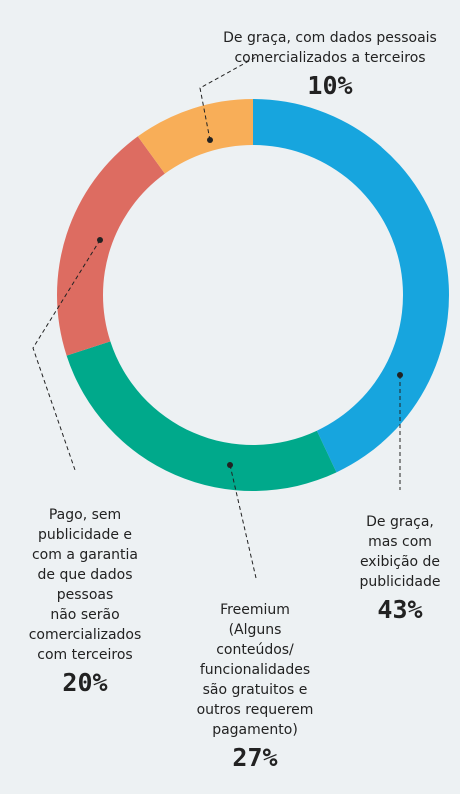 The image size is (460, 794). I want to click on value-label: 20%, so click(85, 682).